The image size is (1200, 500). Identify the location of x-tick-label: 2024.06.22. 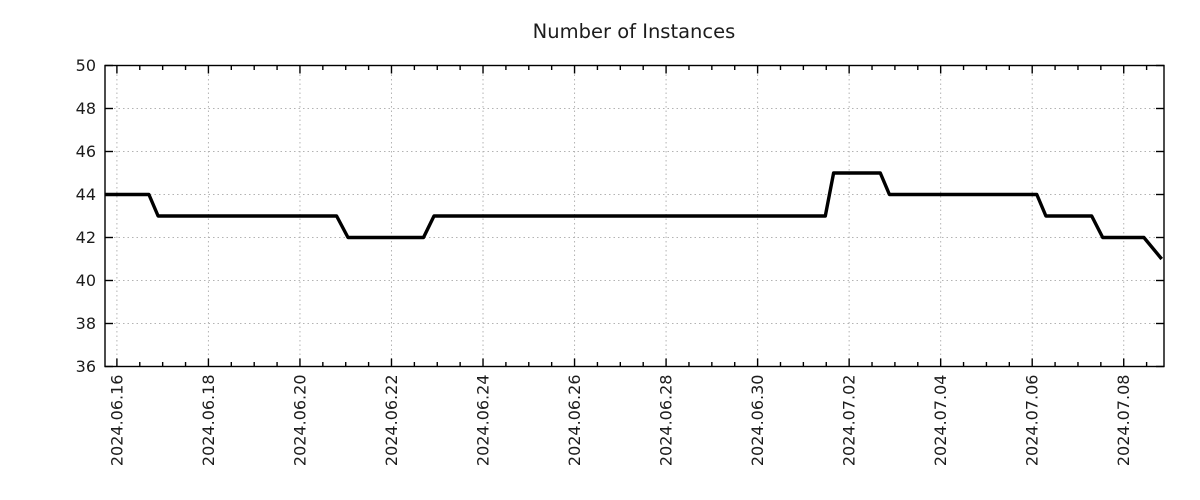
(391, 421).